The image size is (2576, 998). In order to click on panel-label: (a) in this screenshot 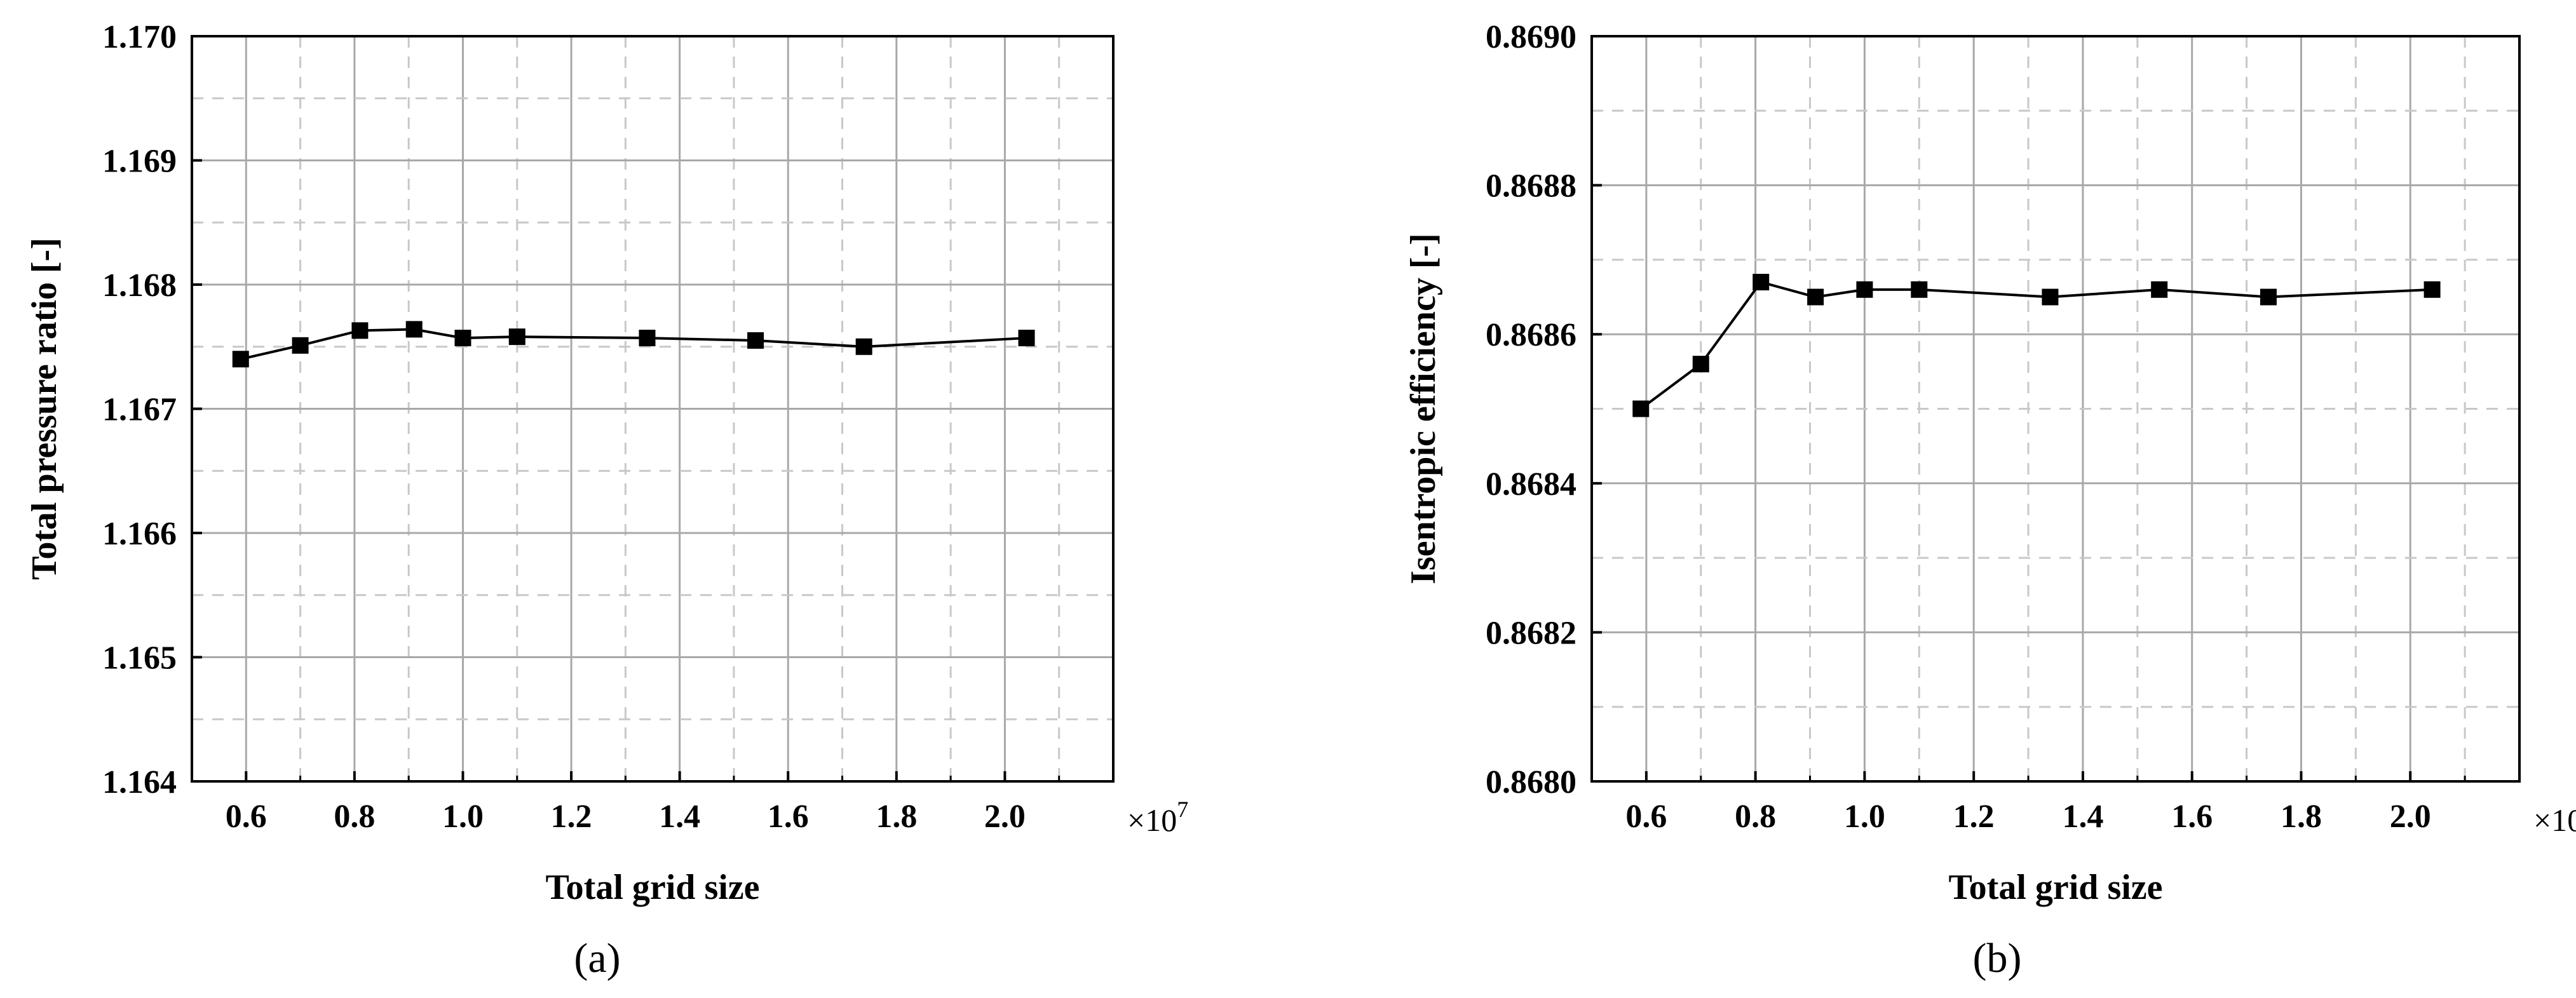, I will do `click(597, 958)`.